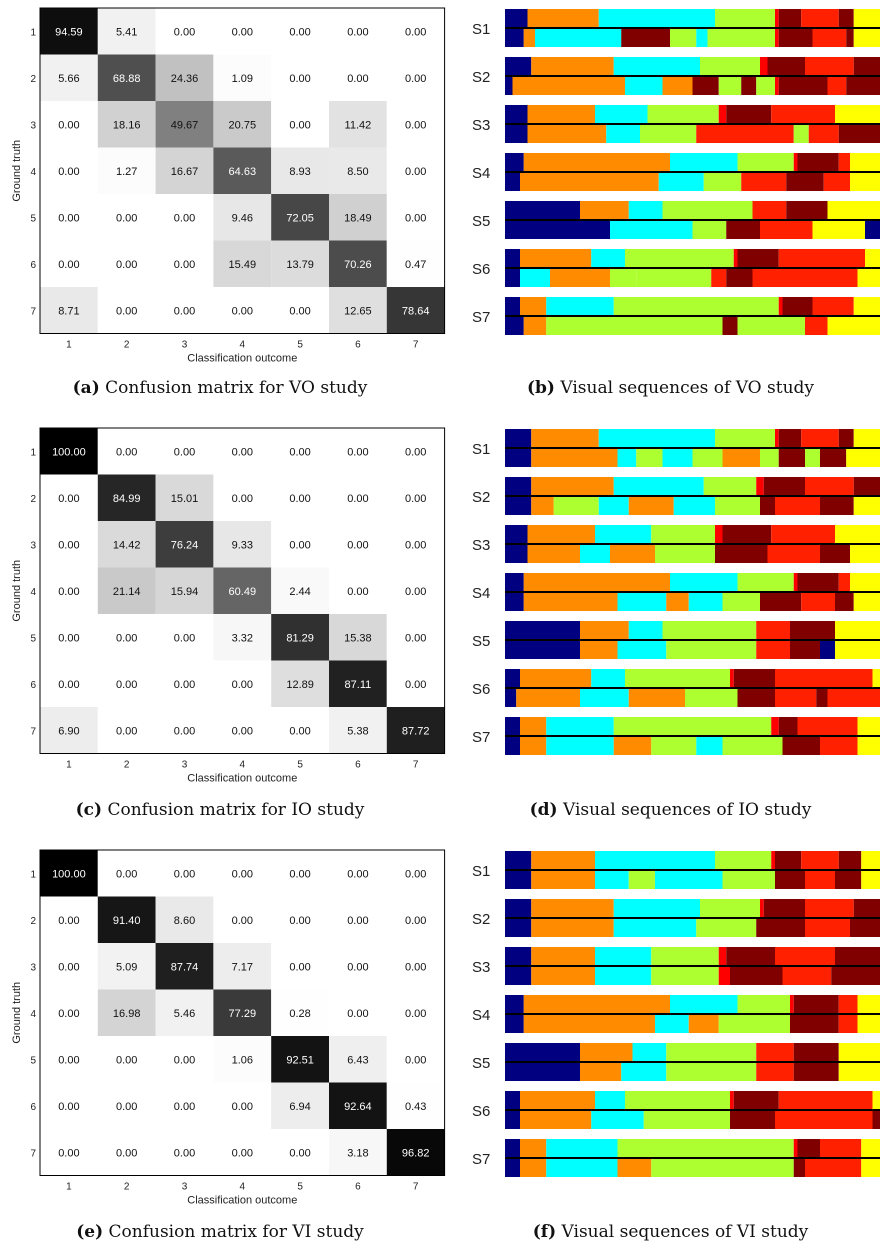  I want to click on matrix-frame, so click(242, 170).